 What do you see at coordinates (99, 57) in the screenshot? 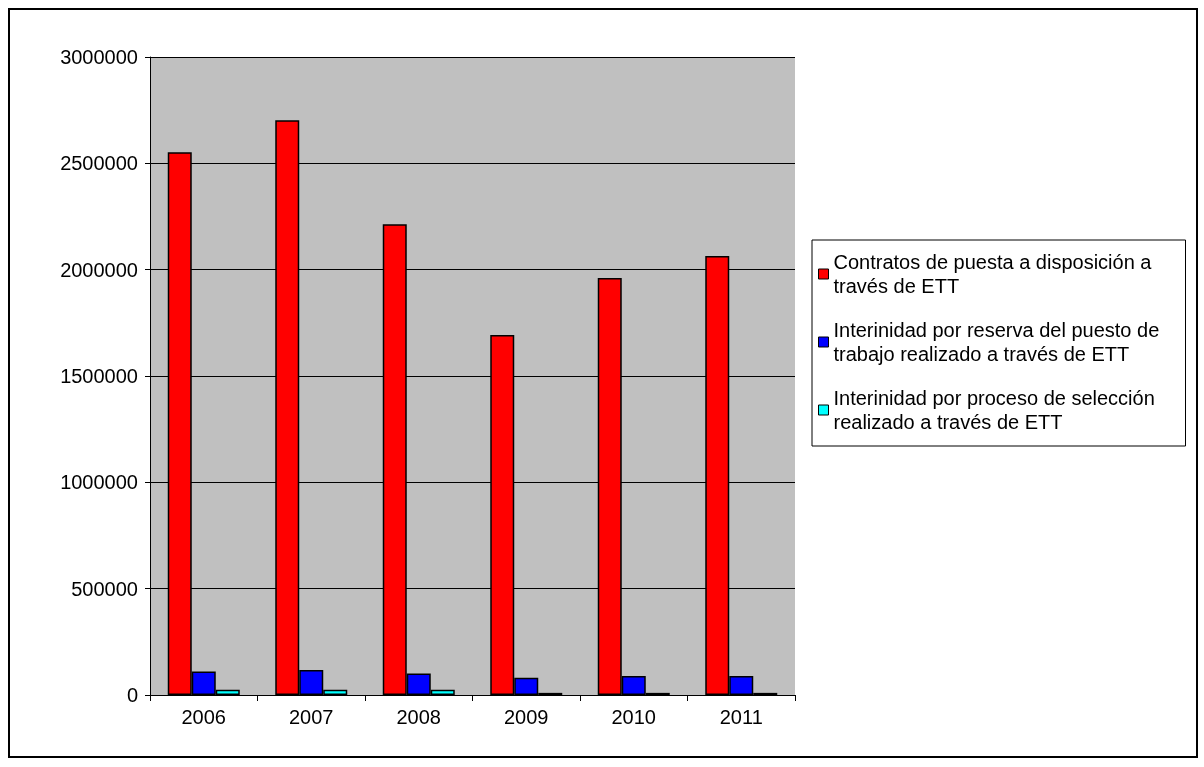
I see `y-tick-label: 3000000` at bounding box center [99, 57].